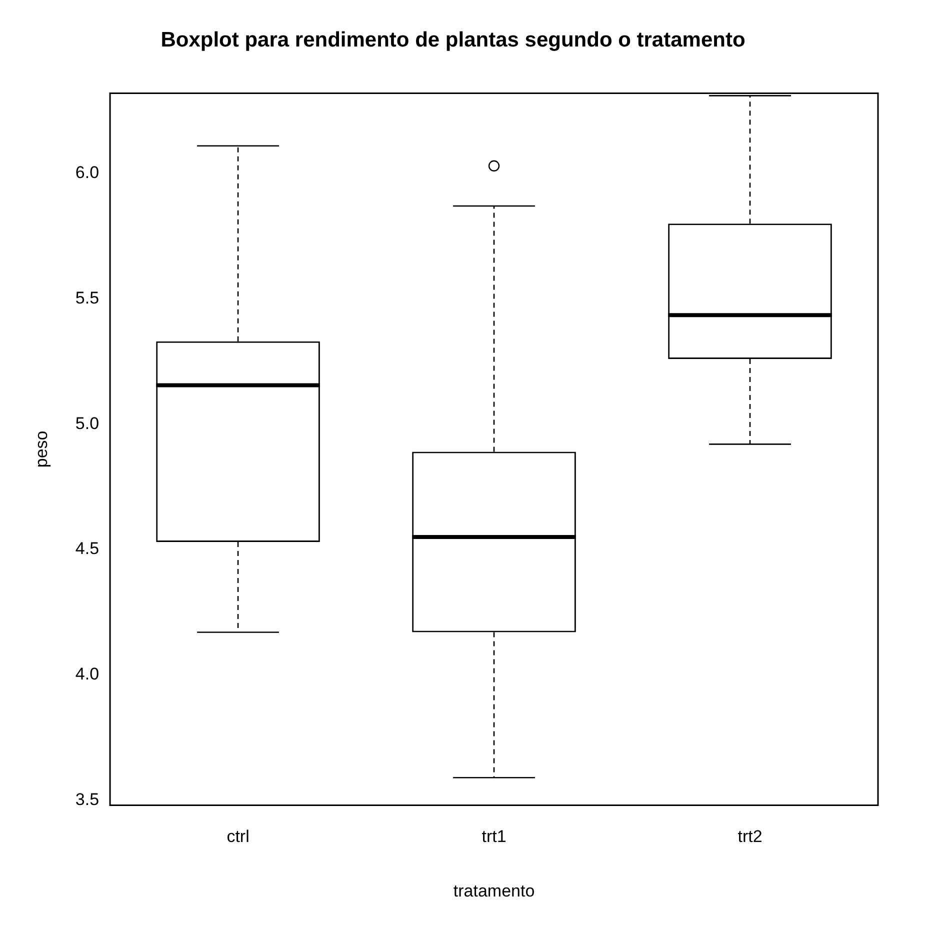 The width and height of the screenshot is (936, 944). I want to click on x-tick-label: trt2, so click(750, 836).